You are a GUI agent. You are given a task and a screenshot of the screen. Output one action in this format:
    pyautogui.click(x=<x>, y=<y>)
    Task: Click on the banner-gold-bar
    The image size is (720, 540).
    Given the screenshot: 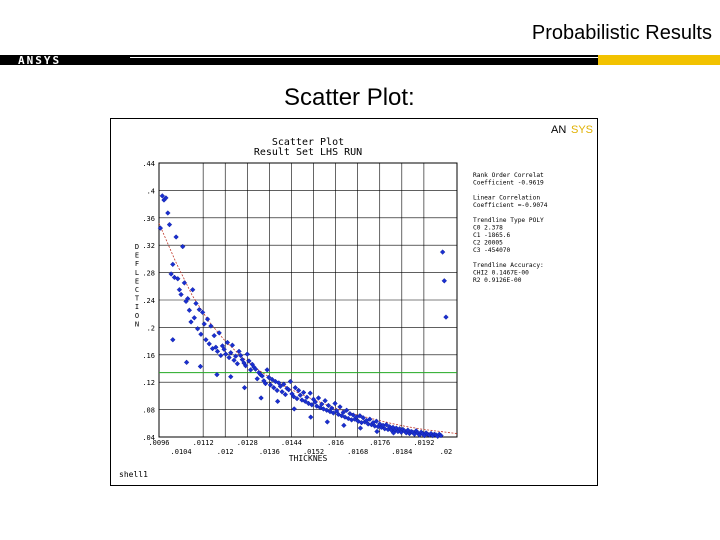 What is the action you would take?
    pyautogui.click(x=659, y=60)
    